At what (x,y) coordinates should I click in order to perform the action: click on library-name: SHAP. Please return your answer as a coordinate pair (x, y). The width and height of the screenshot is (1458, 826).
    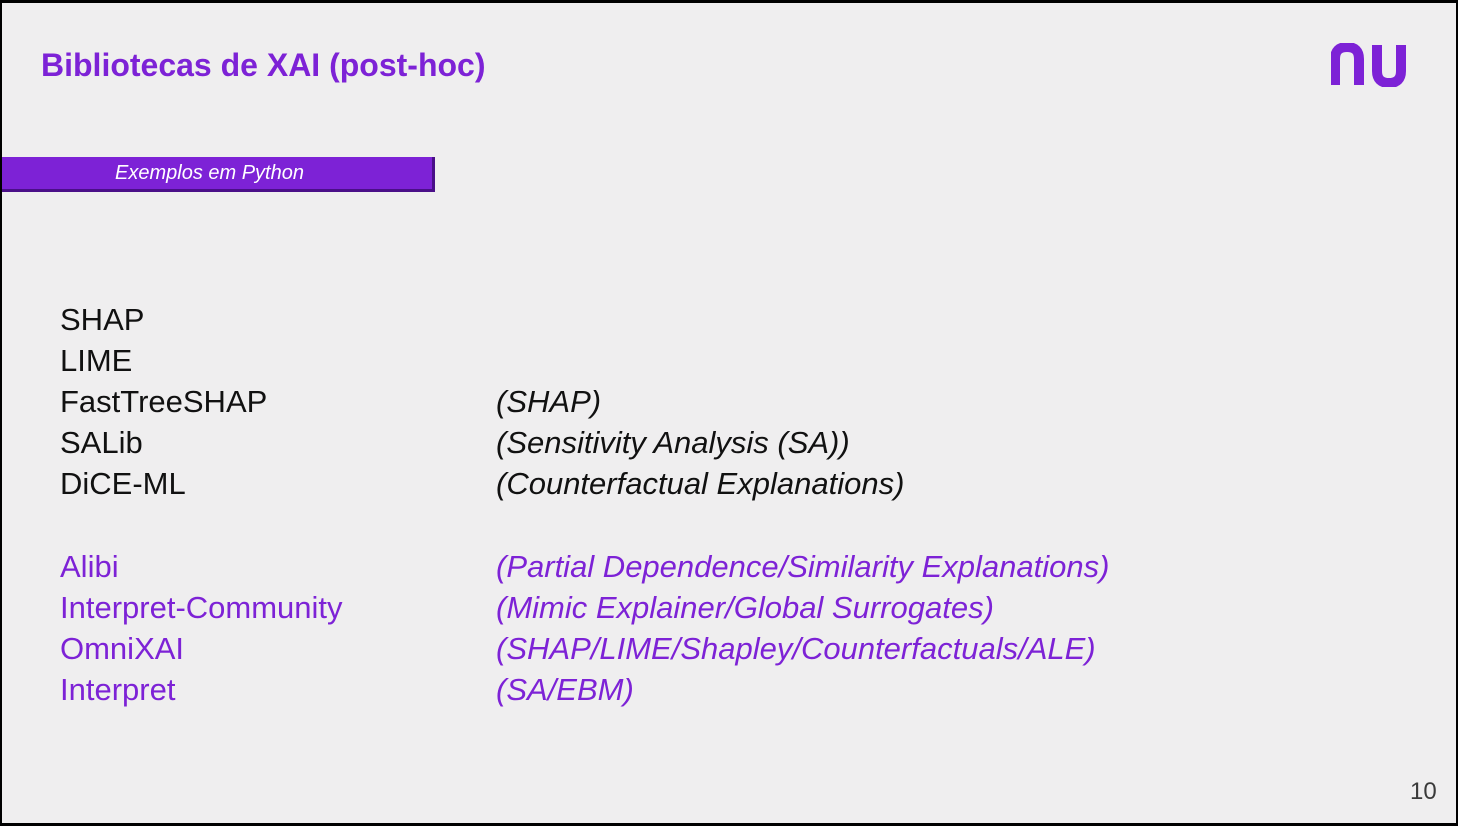
    Looking at the image, I should click on (102, 319).